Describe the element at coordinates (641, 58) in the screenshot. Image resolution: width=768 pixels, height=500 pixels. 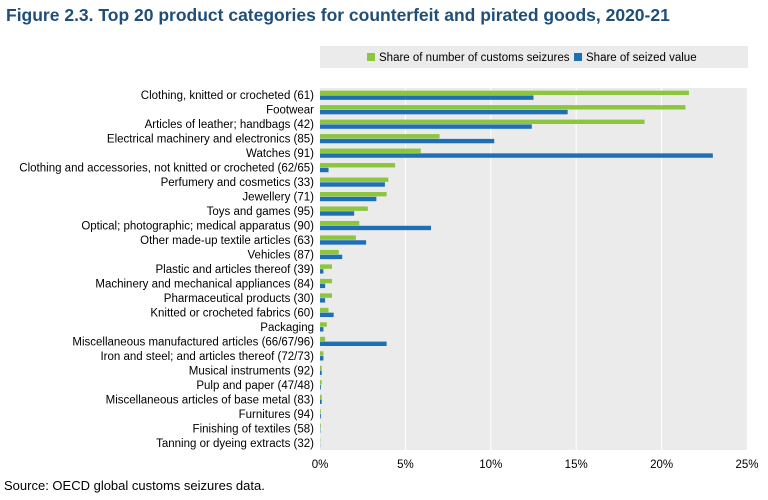
I see `legend-label-value: Share of seized value` at that location.